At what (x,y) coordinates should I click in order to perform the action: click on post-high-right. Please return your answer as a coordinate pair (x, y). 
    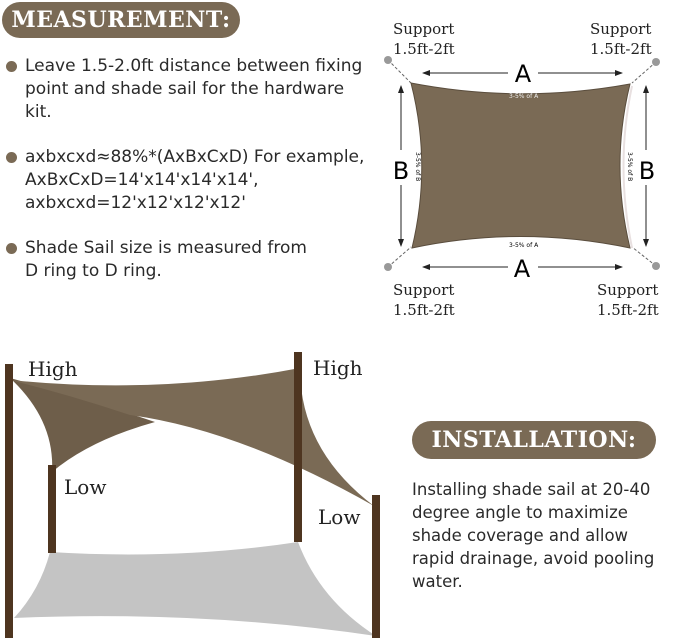
    Looking at the image, I should click on (298, 447).